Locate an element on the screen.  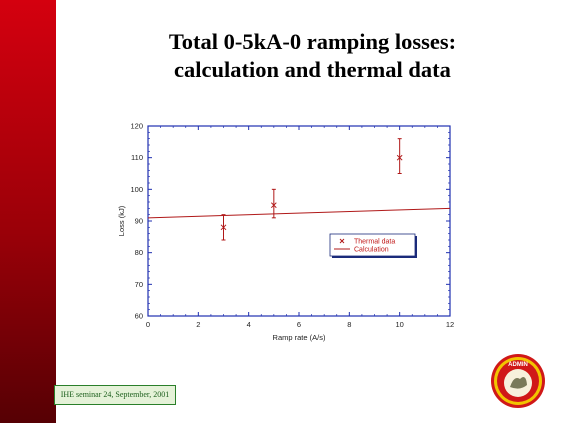
red-sidebar is located at coordinates (28, 211).